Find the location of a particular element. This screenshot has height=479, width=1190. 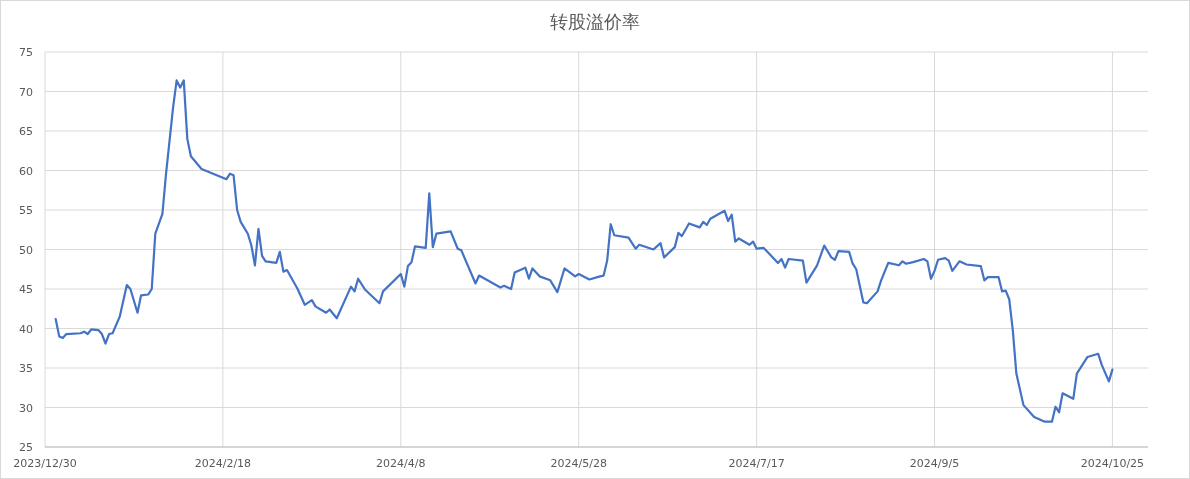

x-tick-label: 2024/9/5 is located at coordinates (934, 463).